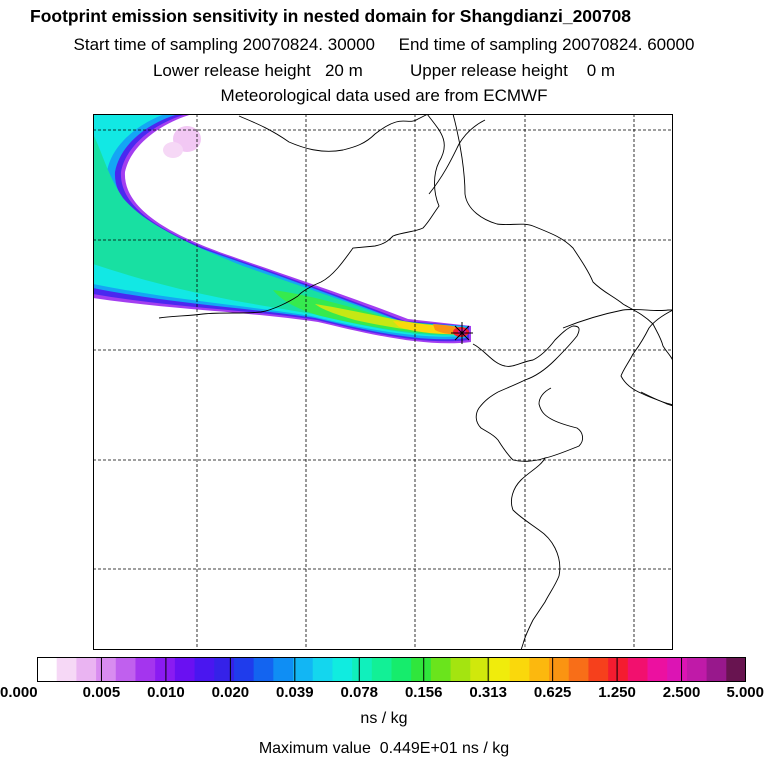 Image resolution: width=768 pixels, height=768 pixels. Describe the element at coordinates (101, 692) in the screenshot. I see `colorbar-tick-label: 0.005` at that location.